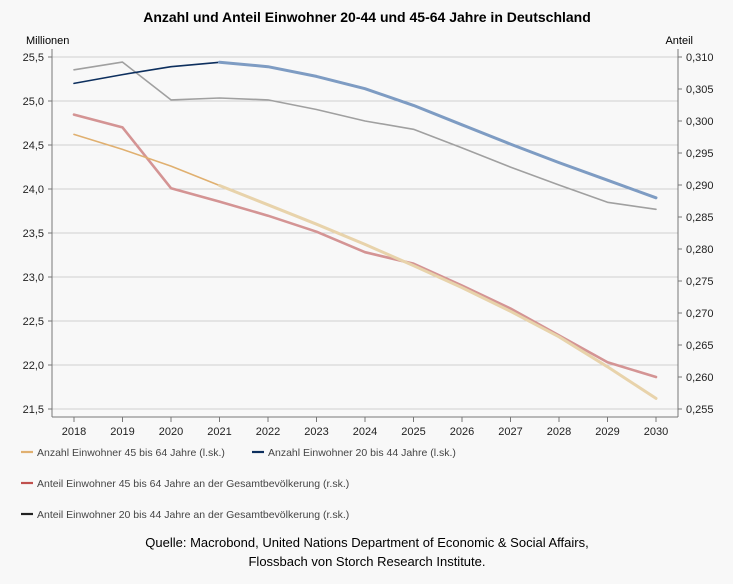 The image size is (733, 584). Describe the element at coordinates (33, 190) in the screenshot. I see `left-tick-label: 24,0` at that location.